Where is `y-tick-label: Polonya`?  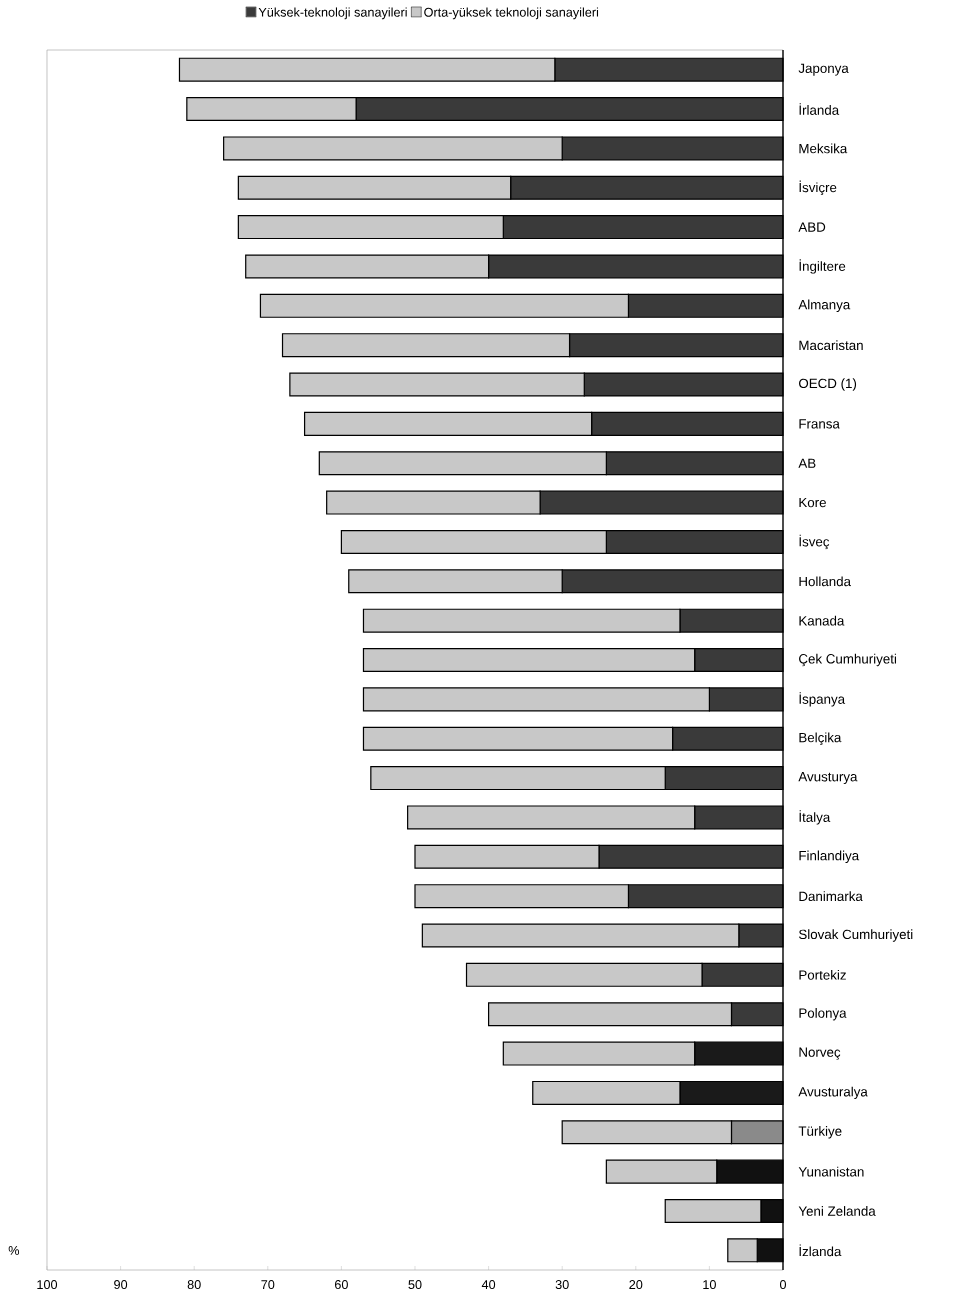
y-tick-label: Polonya is located at coordinates (823, 1014).